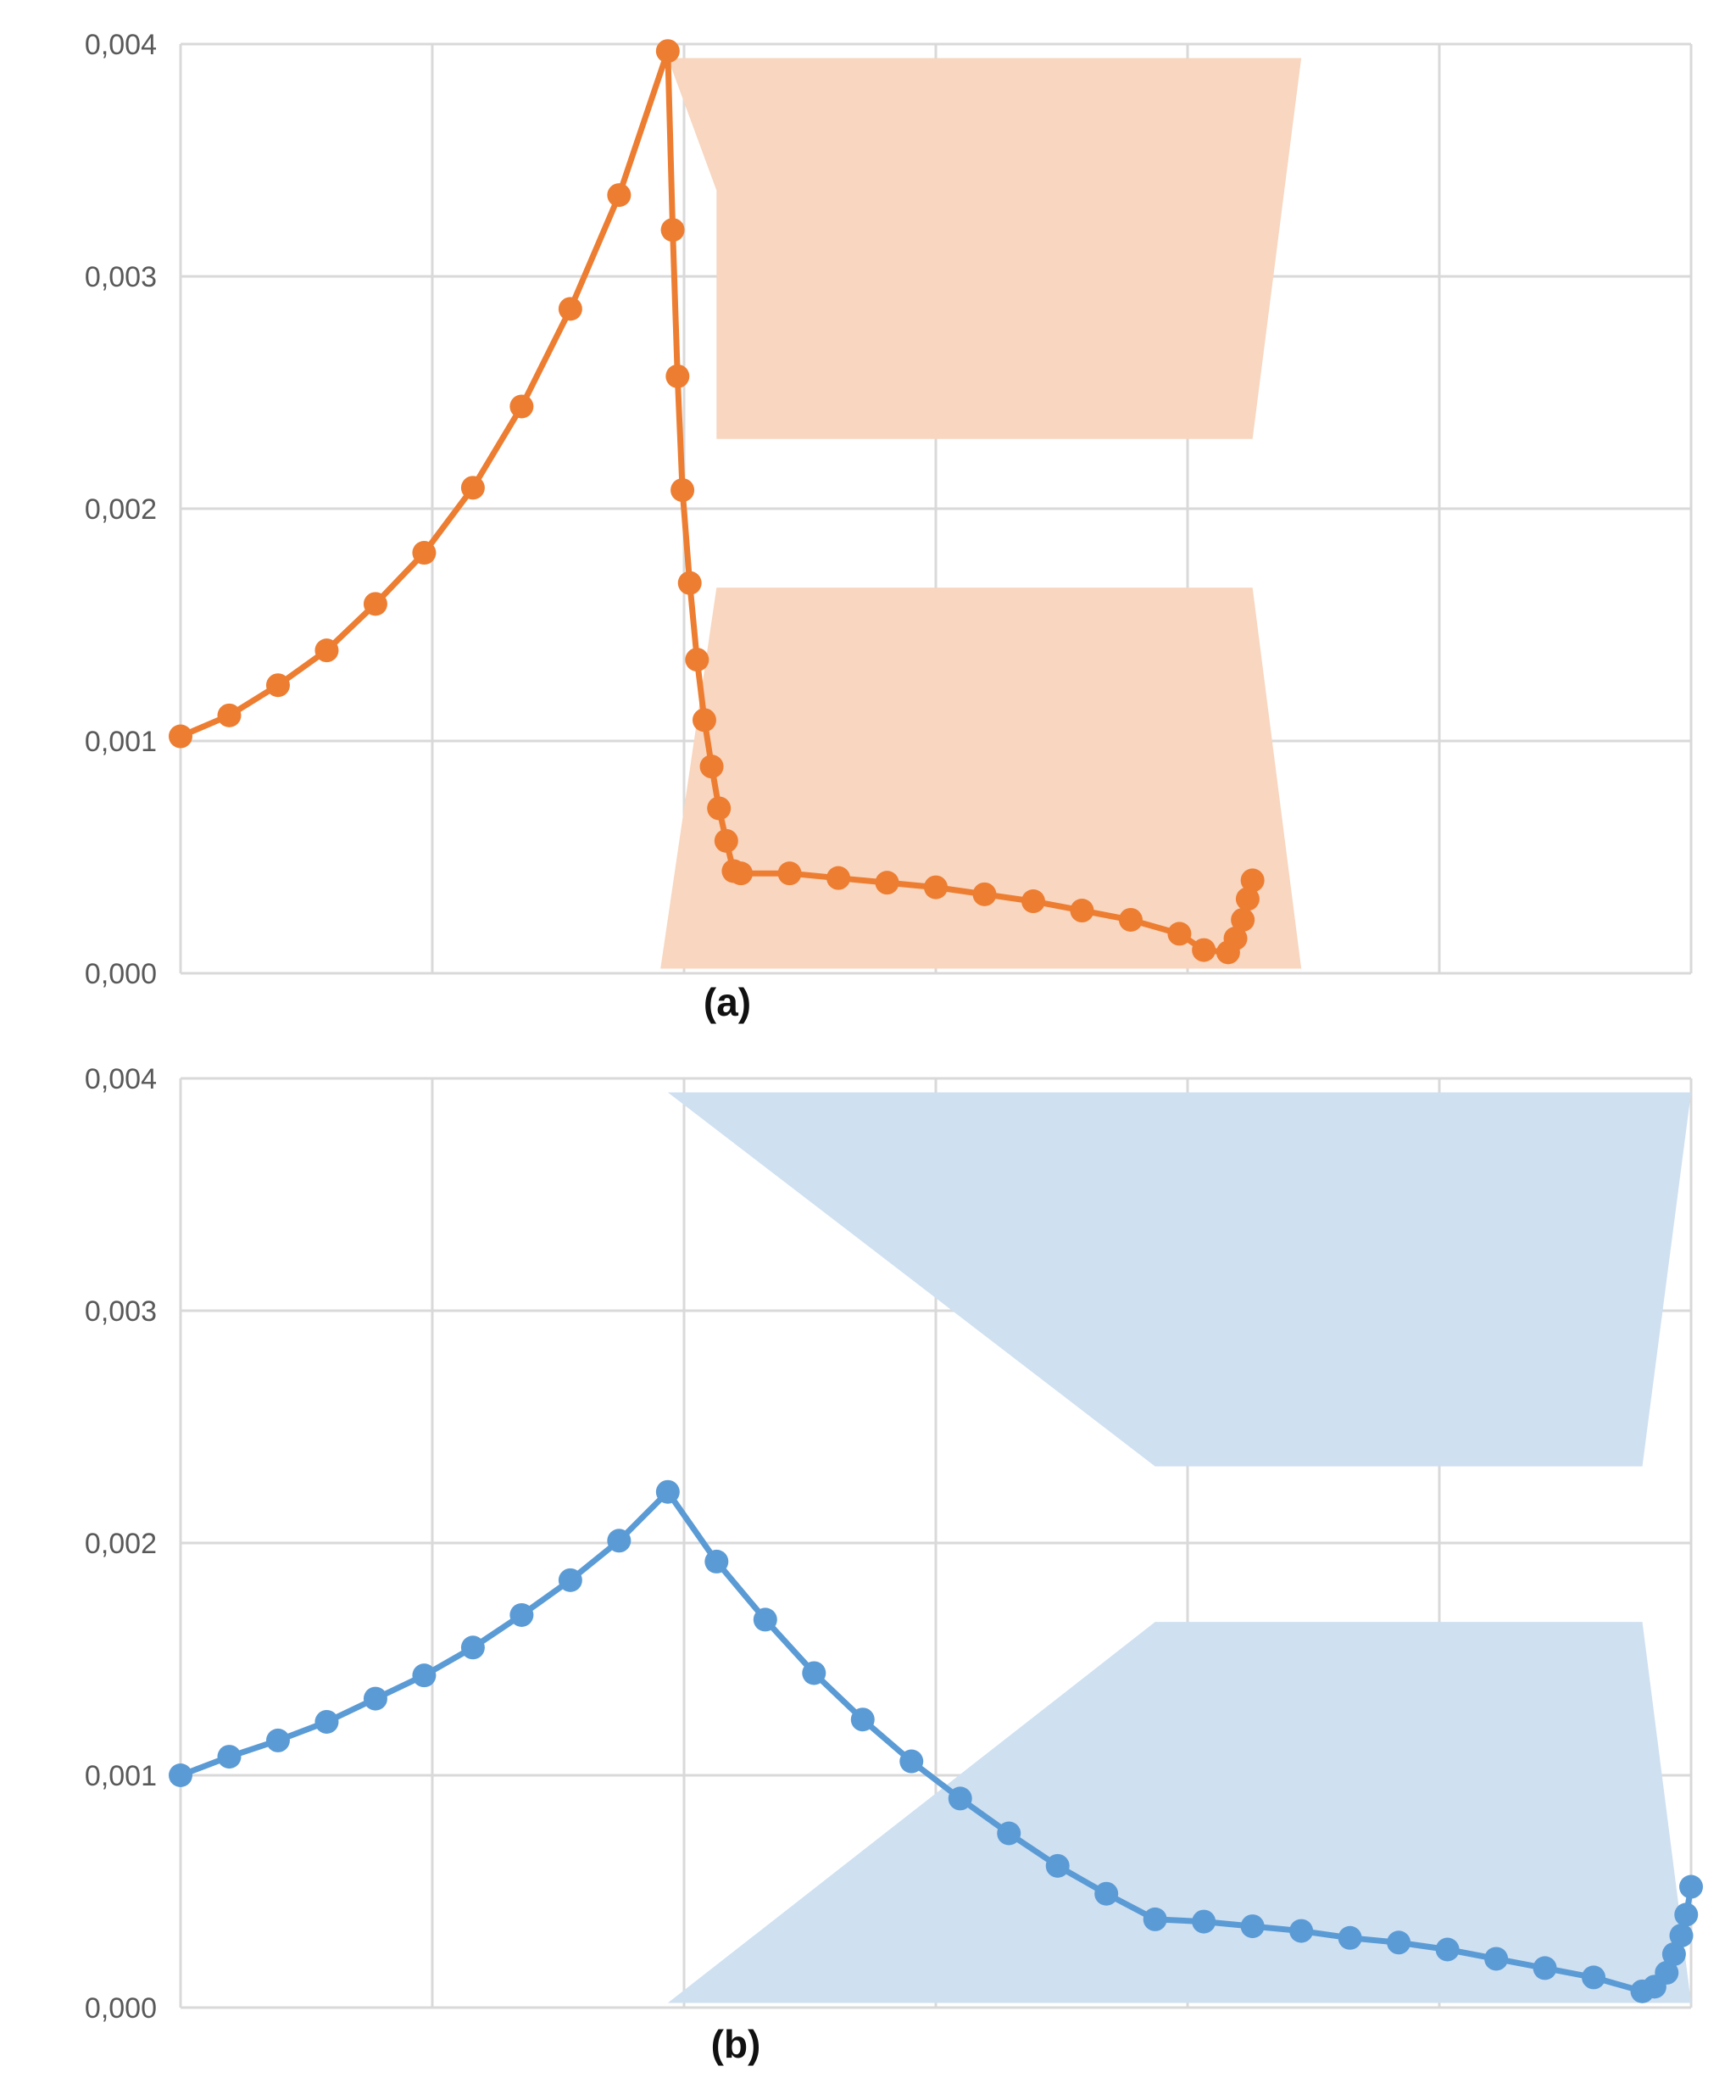 This screenshot has height=2100, width=1736. Describe the element at coordinates (736, 2044) in the screenshot. I see `panel-label: (b)` at that location.